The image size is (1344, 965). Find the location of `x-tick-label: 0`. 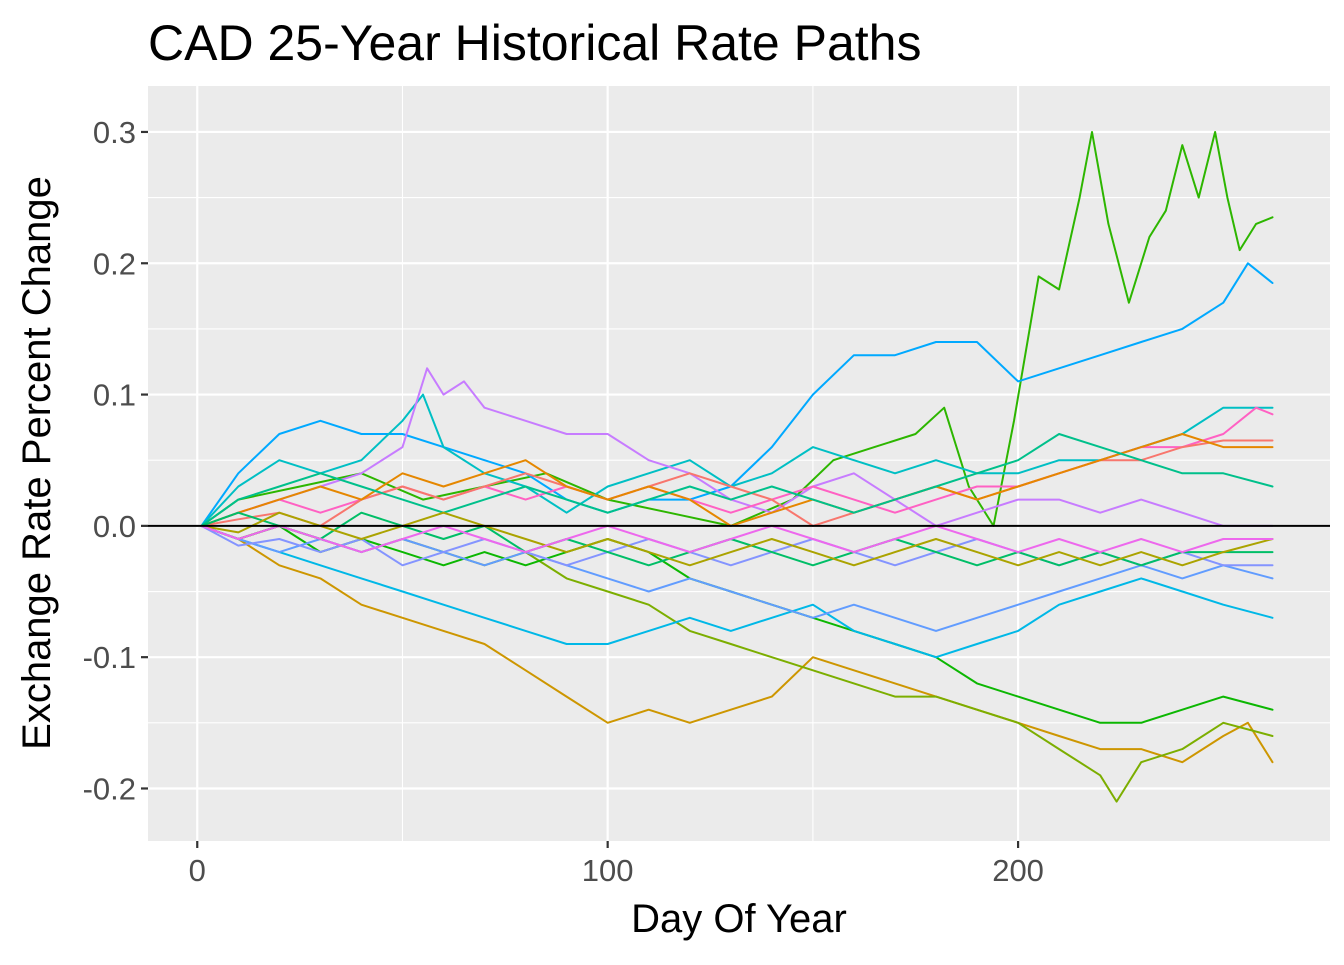

x-tick-label: 0 is located at coordinates (197, 870).